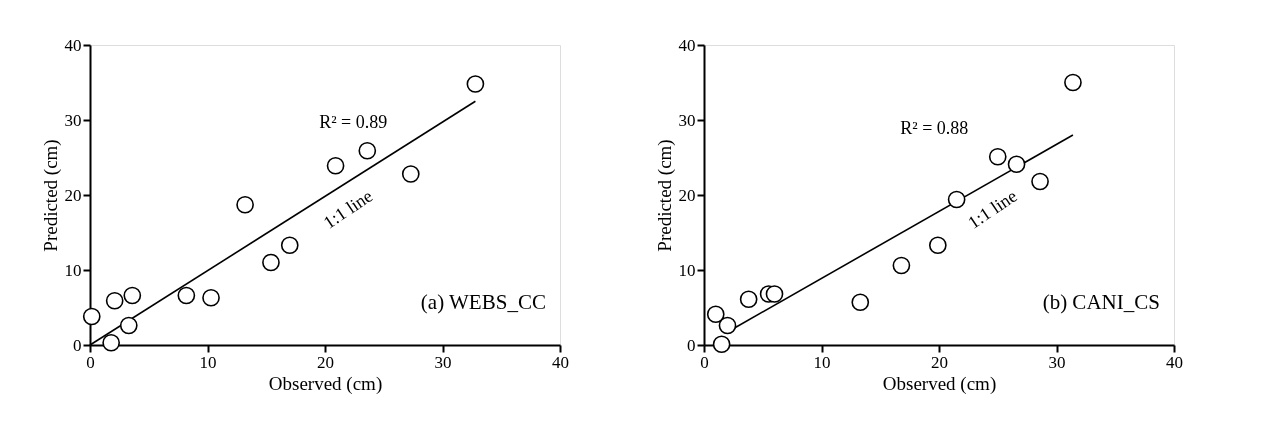 This screenshot has height=445, width=1275. Describe the element at coordinates (353, 122) in the screenshot. I see `annotation: R² = 0.89` at that location.